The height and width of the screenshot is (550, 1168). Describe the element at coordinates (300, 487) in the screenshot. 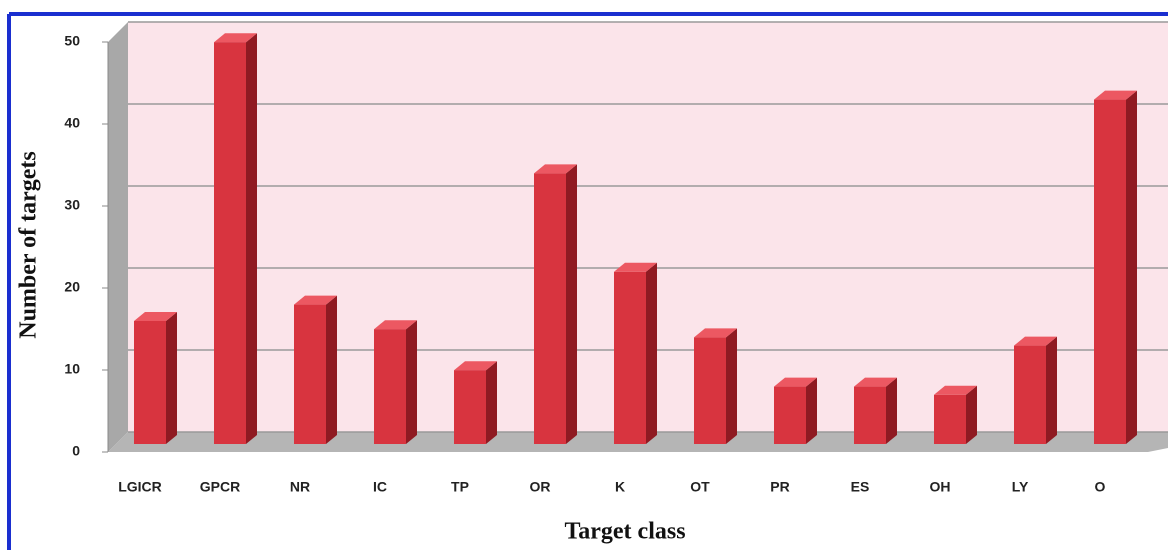

I see `x-tick-label: NR` at that location.